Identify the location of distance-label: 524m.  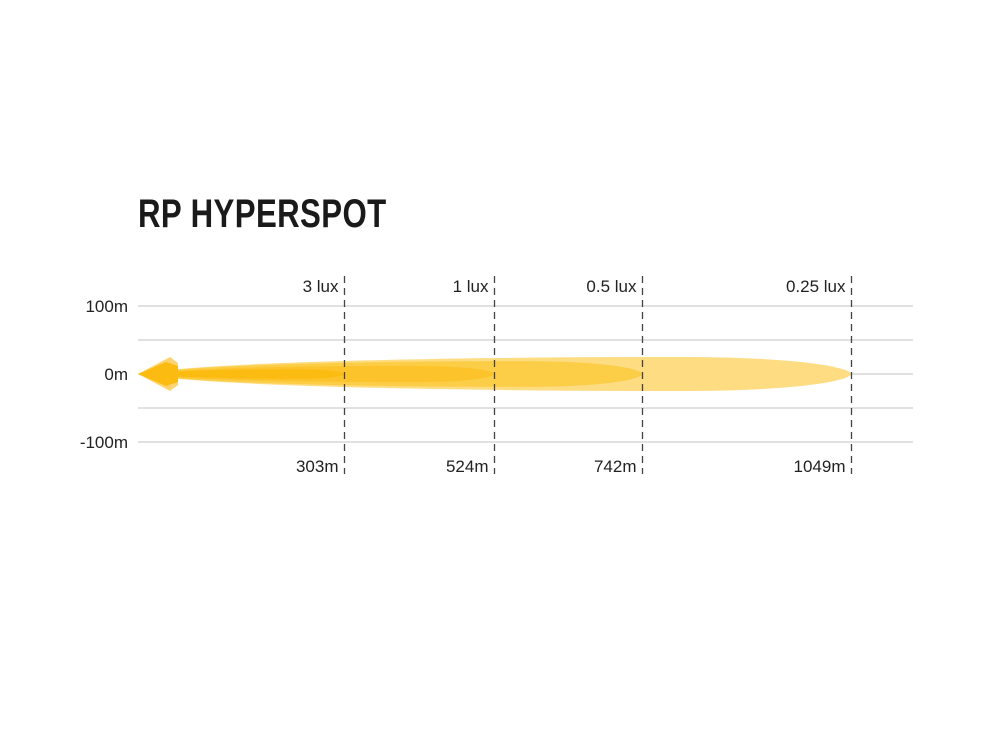
(467, 466).